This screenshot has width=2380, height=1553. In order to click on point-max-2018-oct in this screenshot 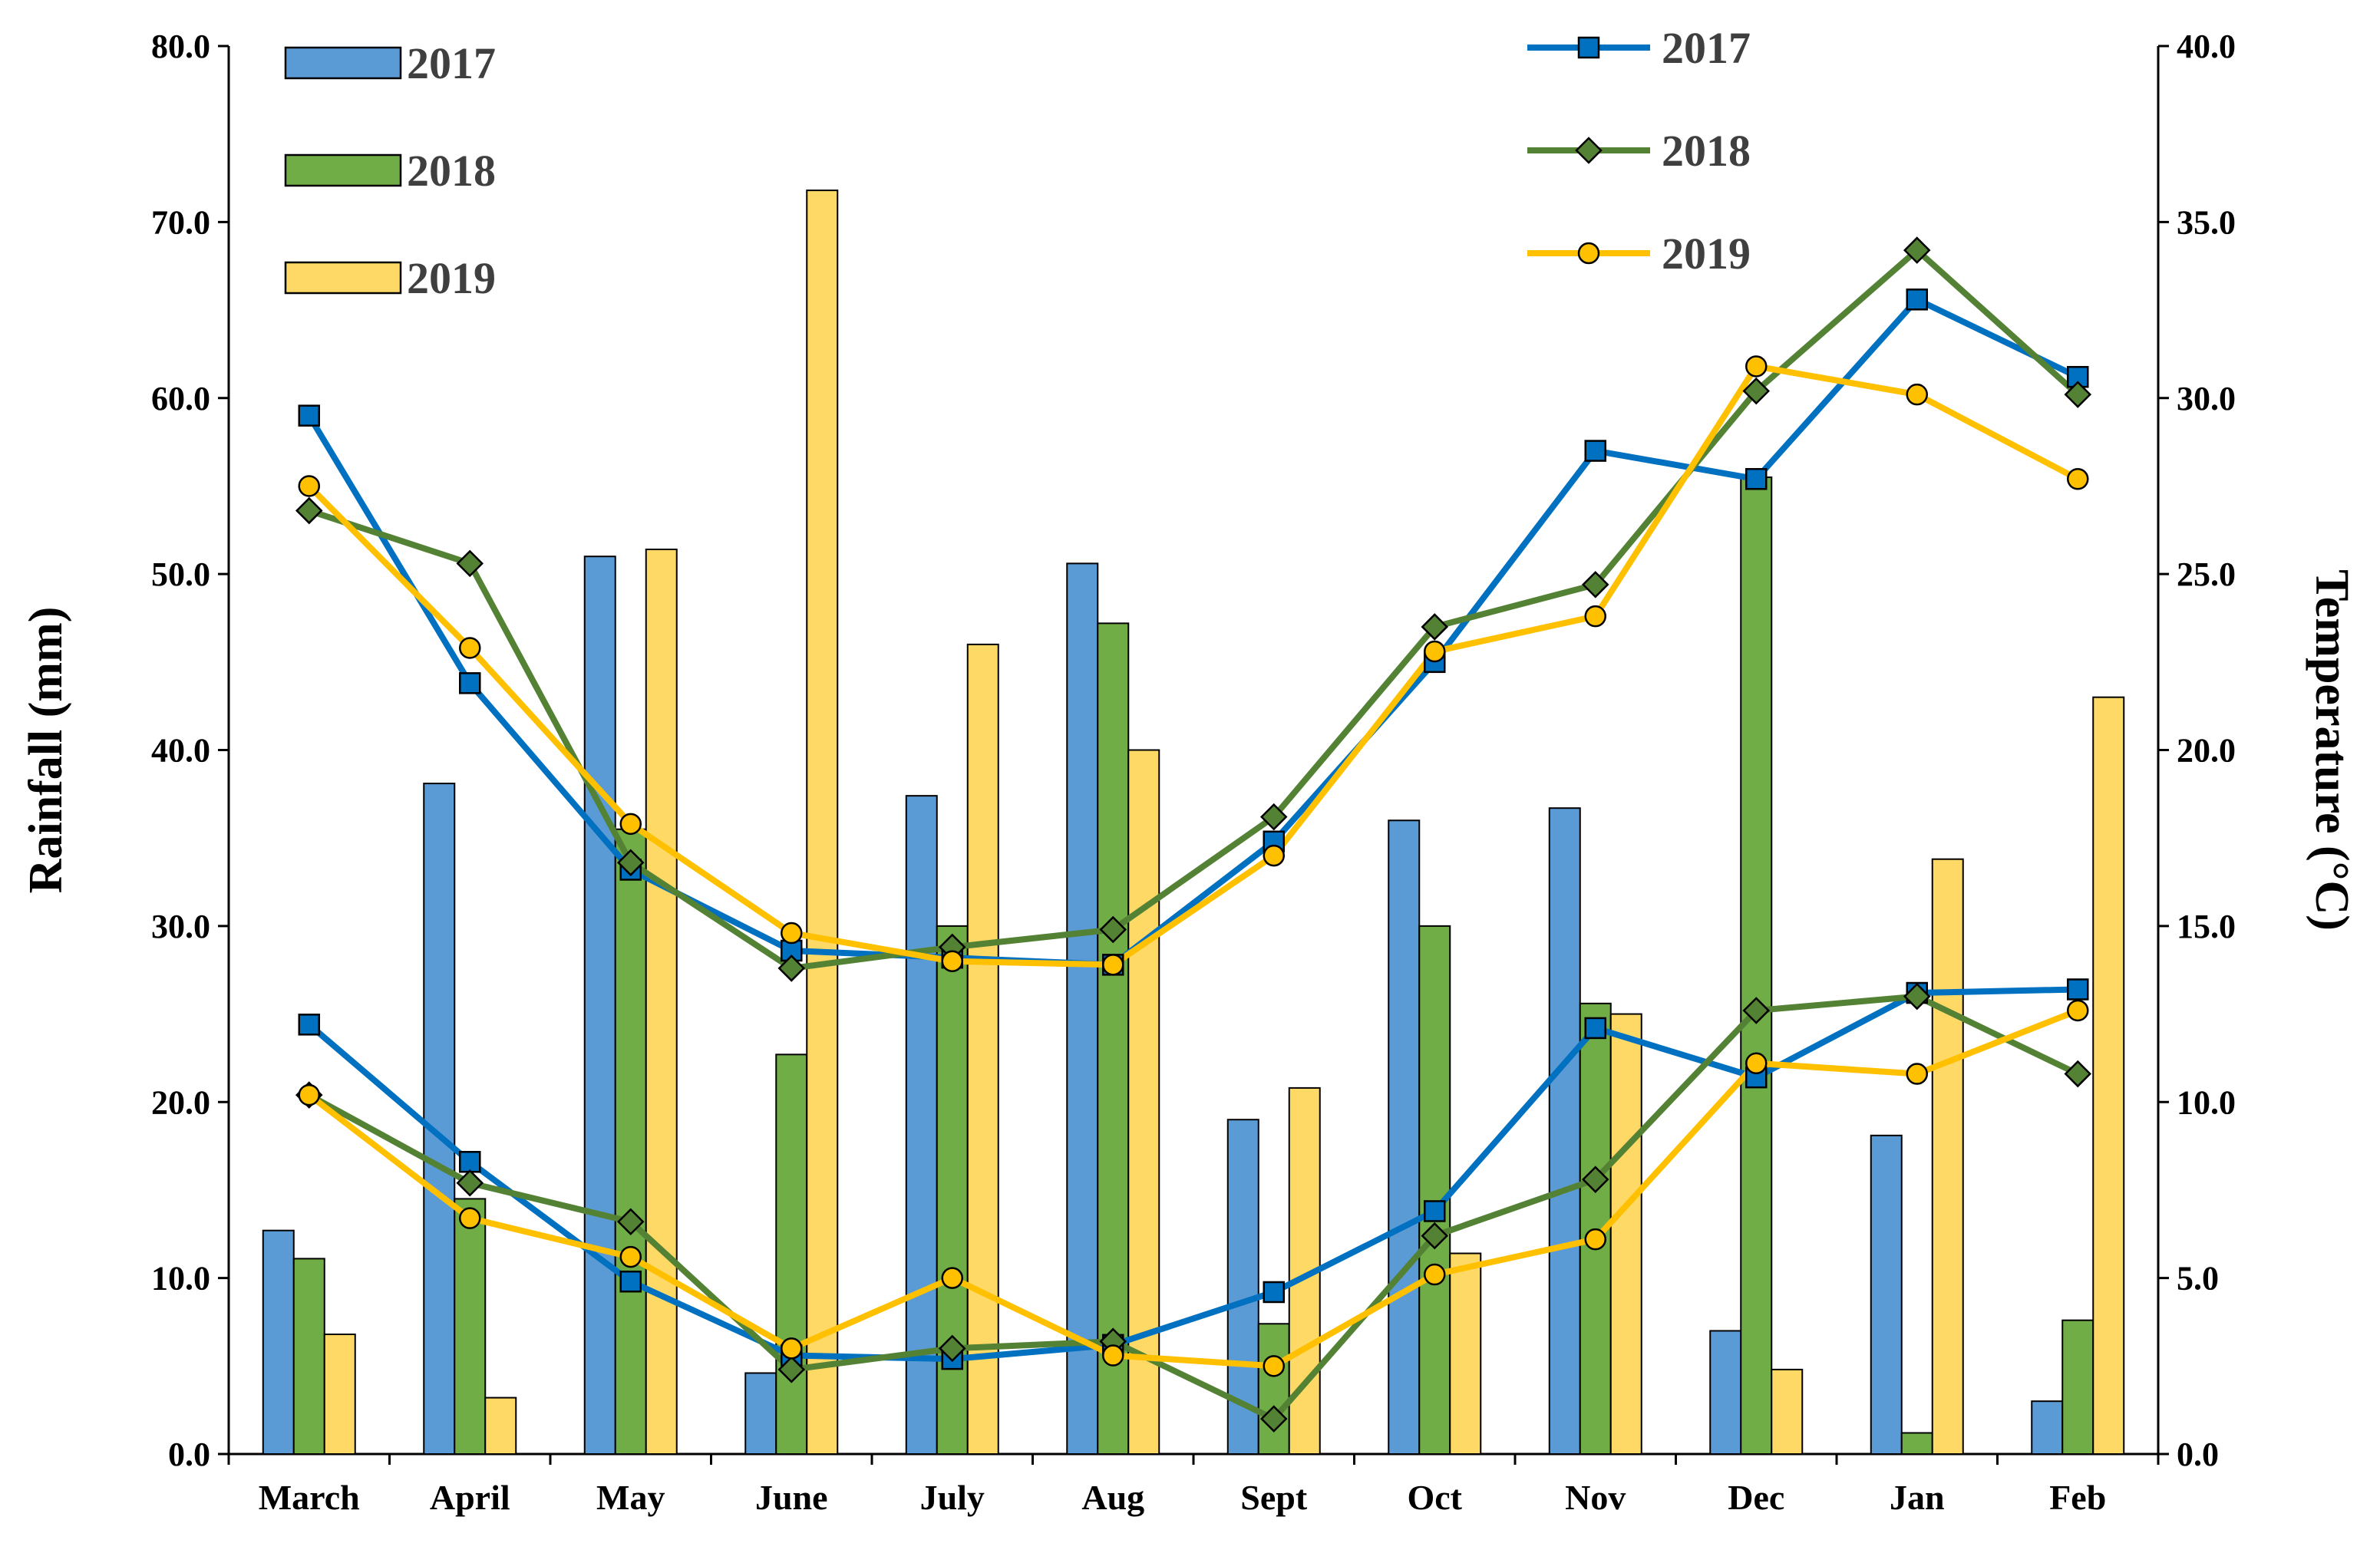, I will do `click(1435, 627)`.